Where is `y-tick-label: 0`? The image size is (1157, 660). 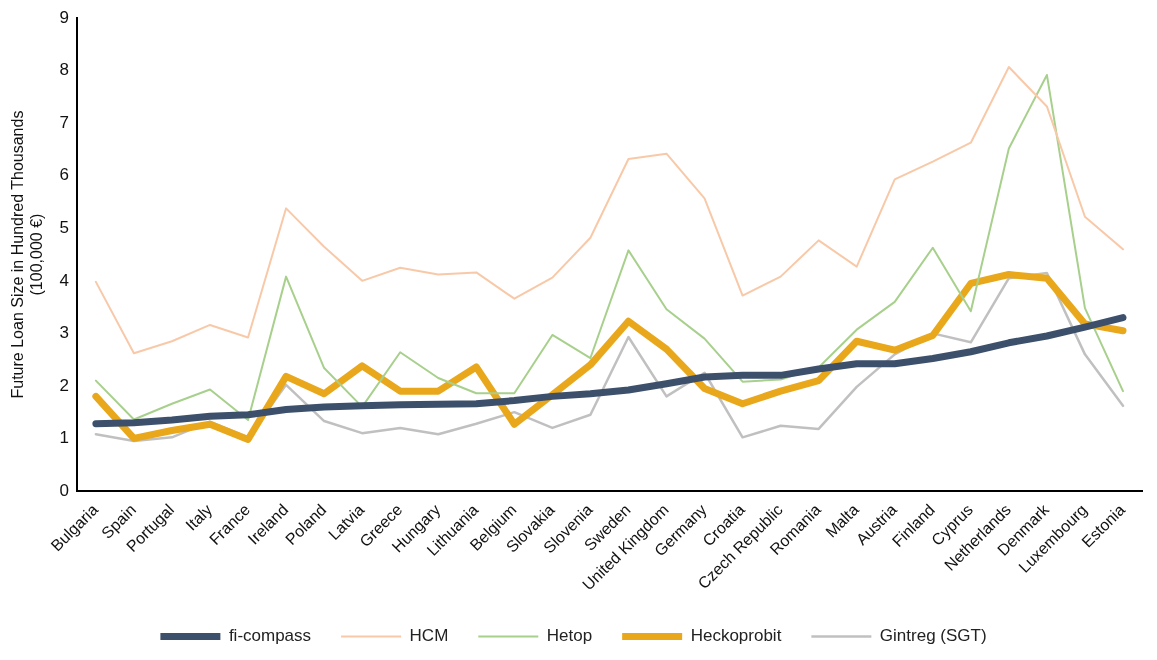 y-tick-label: 0 is located at coordinates (64, 490).